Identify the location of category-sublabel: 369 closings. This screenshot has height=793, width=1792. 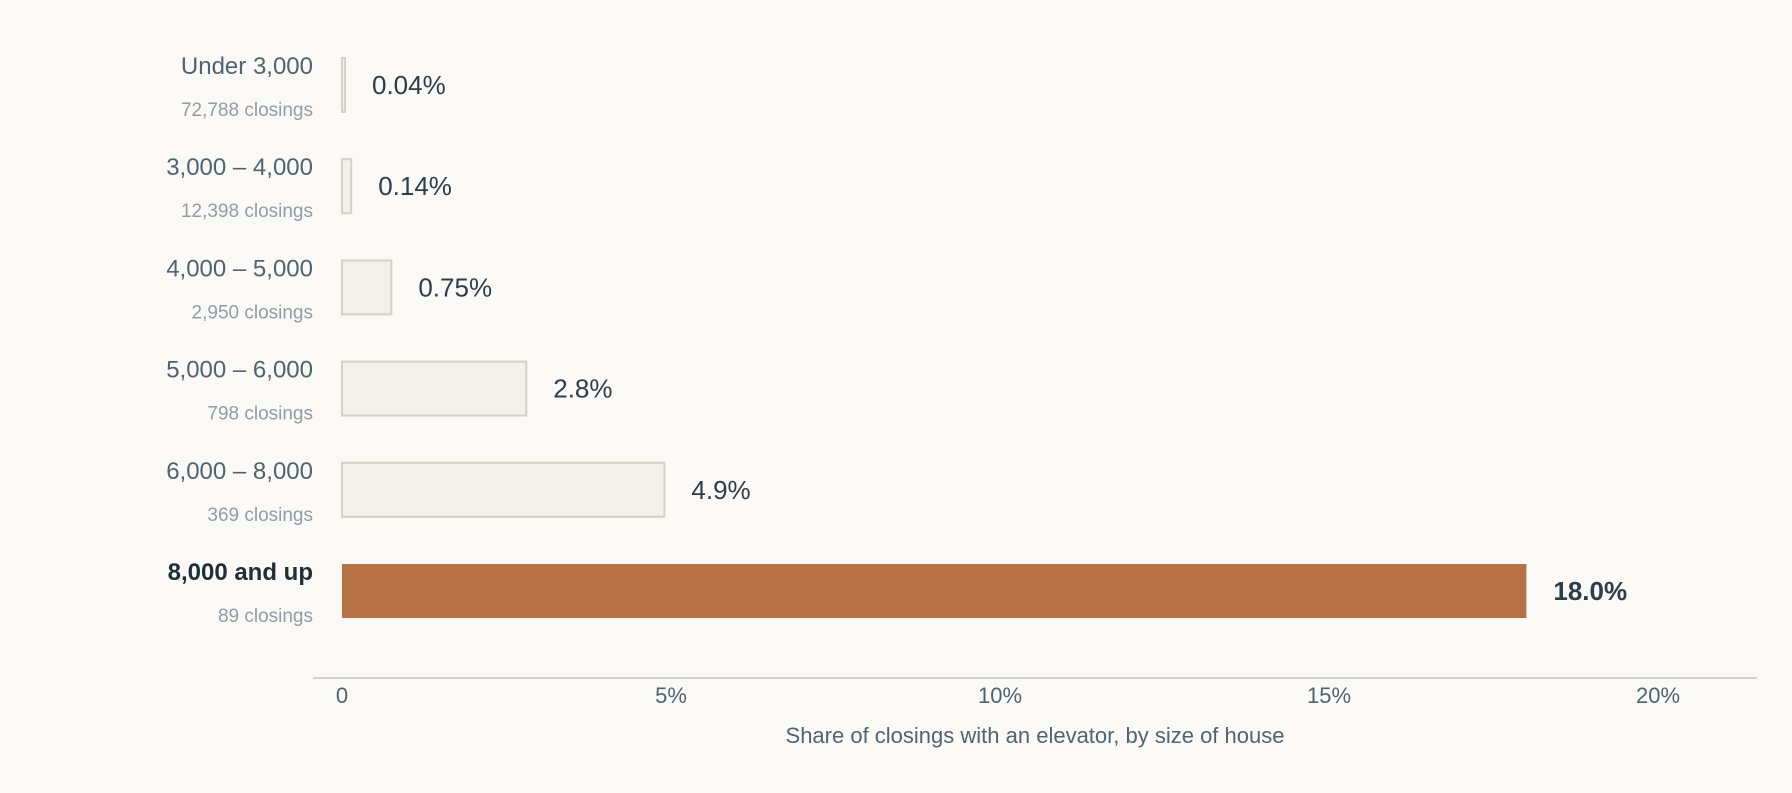
(260, 515).